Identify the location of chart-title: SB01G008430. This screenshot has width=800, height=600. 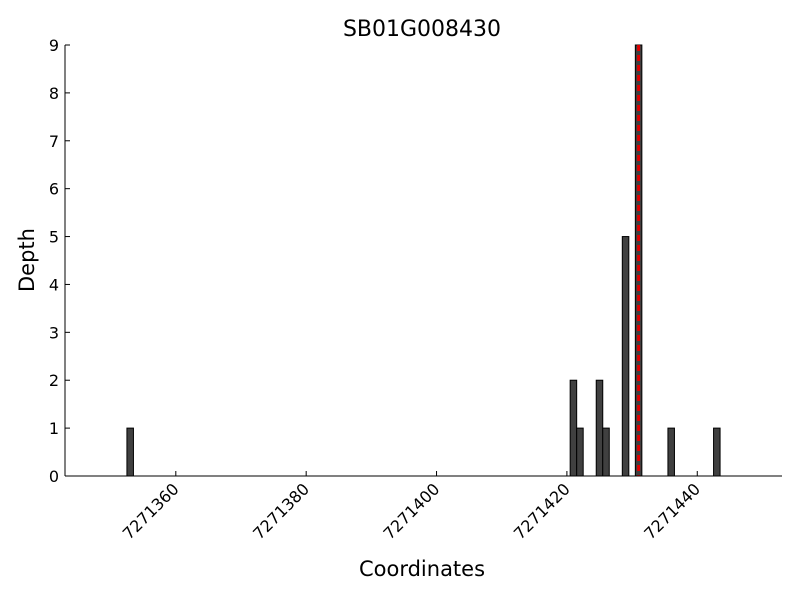
(422, 29).